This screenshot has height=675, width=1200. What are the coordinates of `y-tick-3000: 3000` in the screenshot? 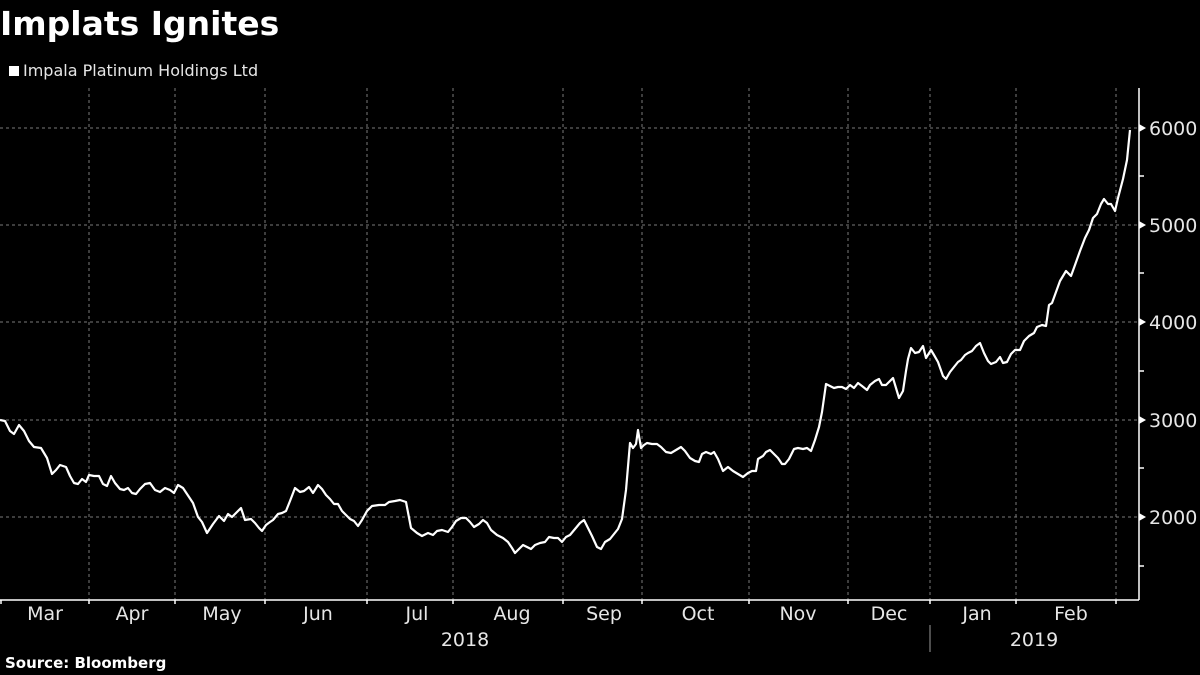 It's located at (1173, 421).